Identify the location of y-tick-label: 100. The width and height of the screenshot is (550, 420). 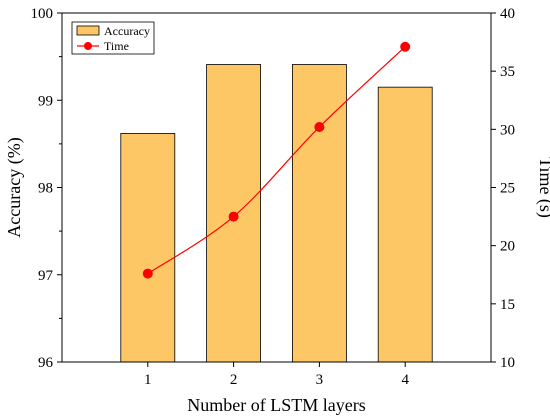
(42, 14).